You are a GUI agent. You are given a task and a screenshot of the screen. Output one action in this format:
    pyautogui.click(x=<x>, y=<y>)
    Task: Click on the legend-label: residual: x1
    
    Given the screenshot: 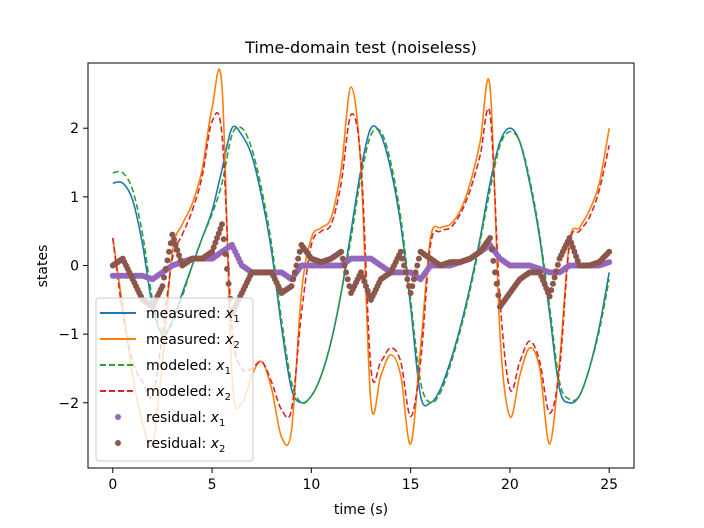 What is the action you would take?
    pyautogui.click(x=185, y=419)
    